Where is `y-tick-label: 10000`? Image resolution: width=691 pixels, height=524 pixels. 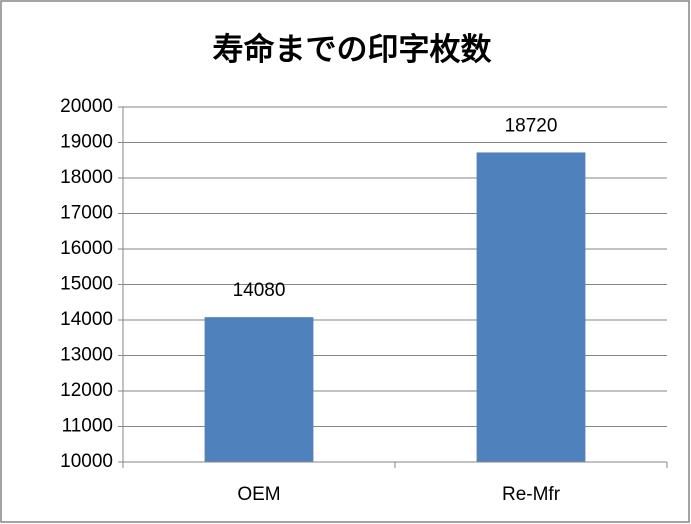
y-tick-label: 10000 is located at coordinates (86, 461).